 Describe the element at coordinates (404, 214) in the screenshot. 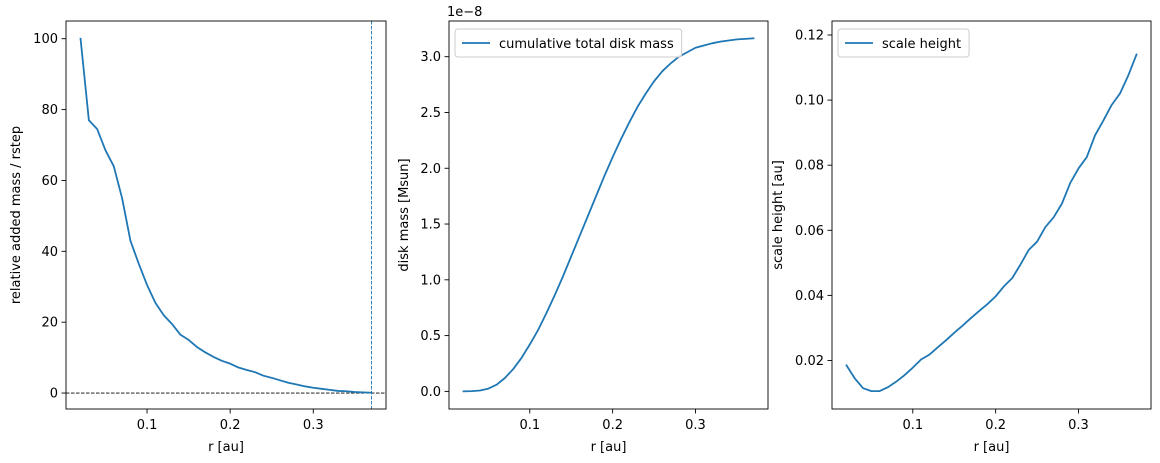

I see `y-axis-label: disk mass [Msun]` at that location.